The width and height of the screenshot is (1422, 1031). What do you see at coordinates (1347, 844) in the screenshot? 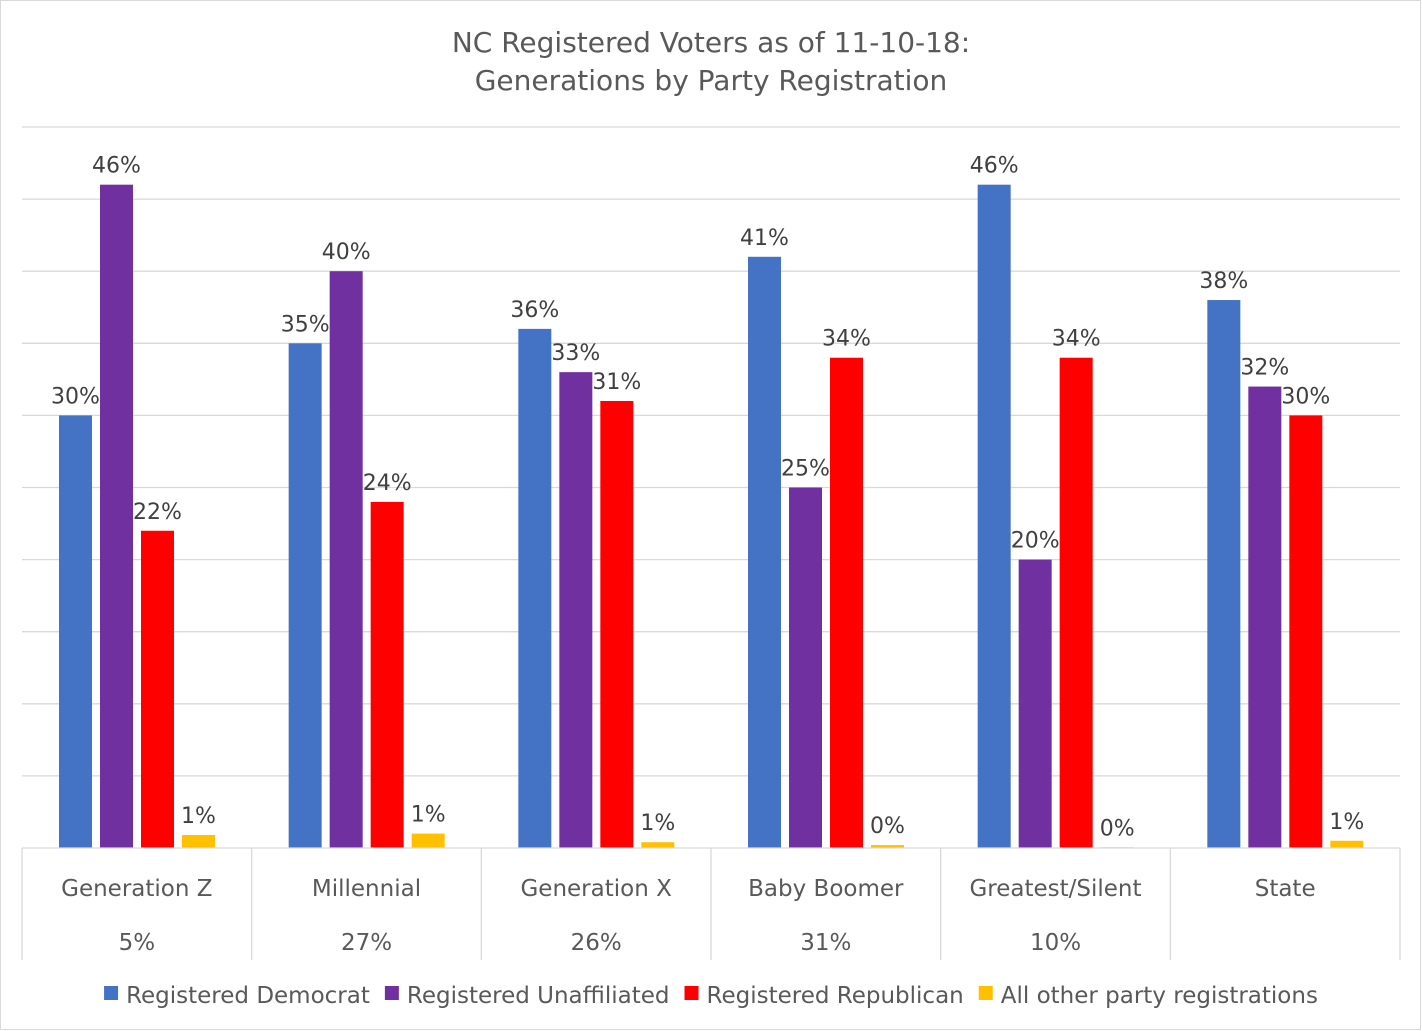
I see `bar-all-other-party-registrations-state` at bounding box center [1347, 844].